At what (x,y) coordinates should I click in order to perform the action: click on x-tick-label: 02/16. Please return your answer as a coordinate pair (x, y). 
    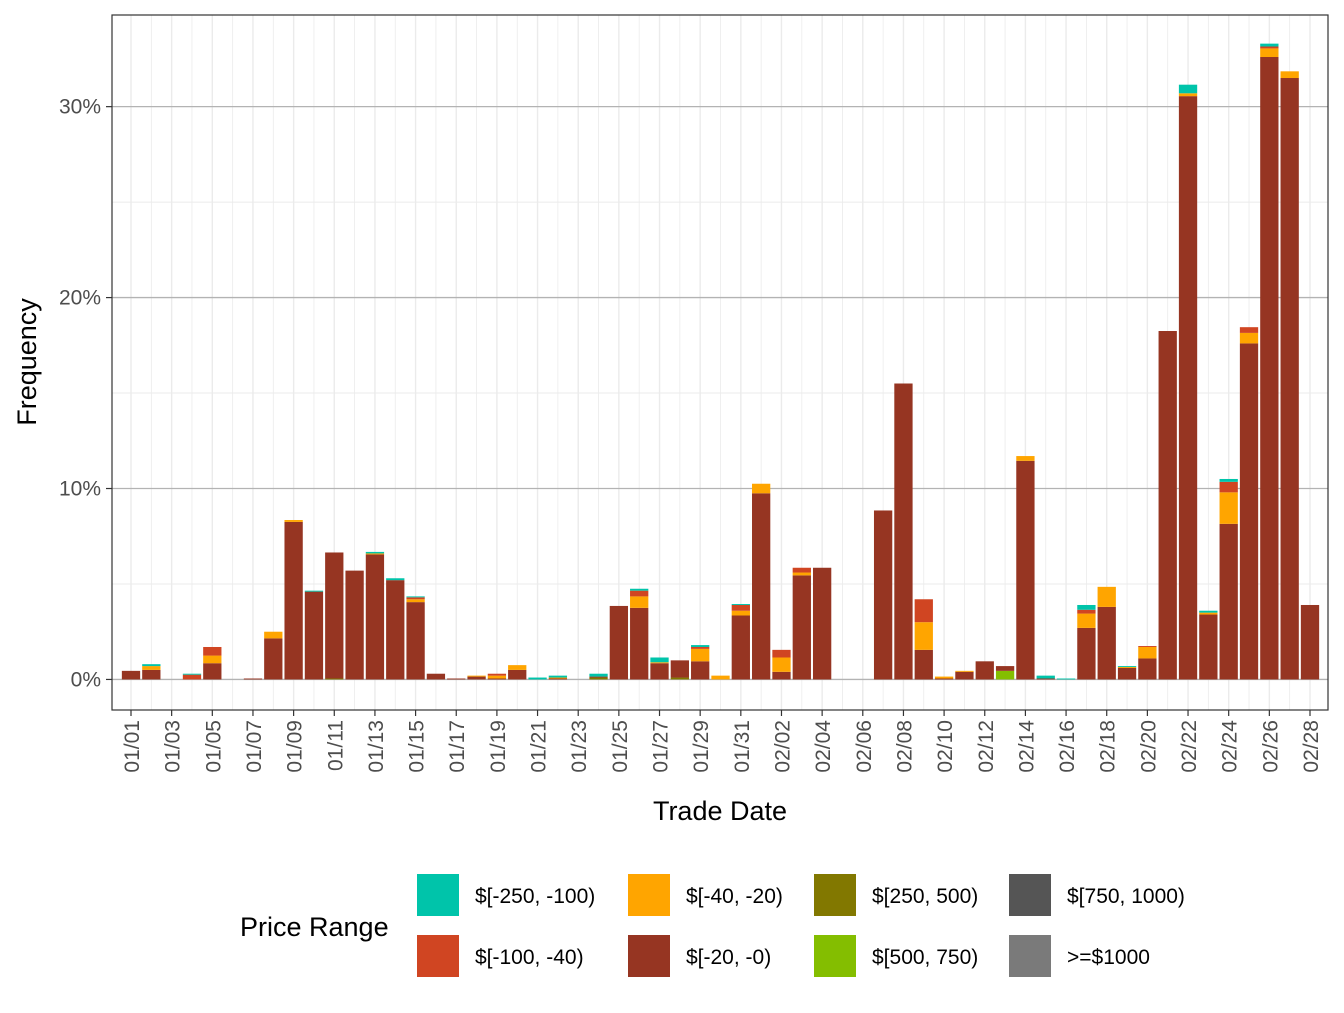
    Looking at the image, I should click on (1067, 746).